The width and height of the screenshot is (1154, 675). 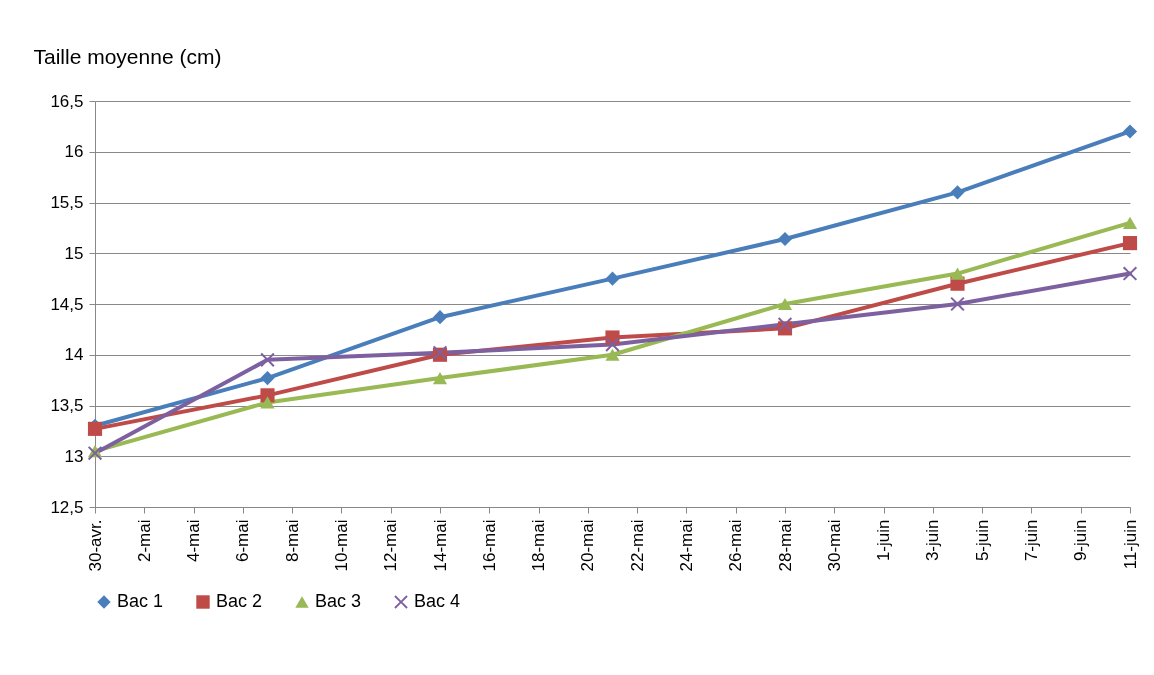 What do you see at coordinates (194, 541) in the screenshot?
I see `x-tick-label: 4-mai` at bounding box center [194, 541].